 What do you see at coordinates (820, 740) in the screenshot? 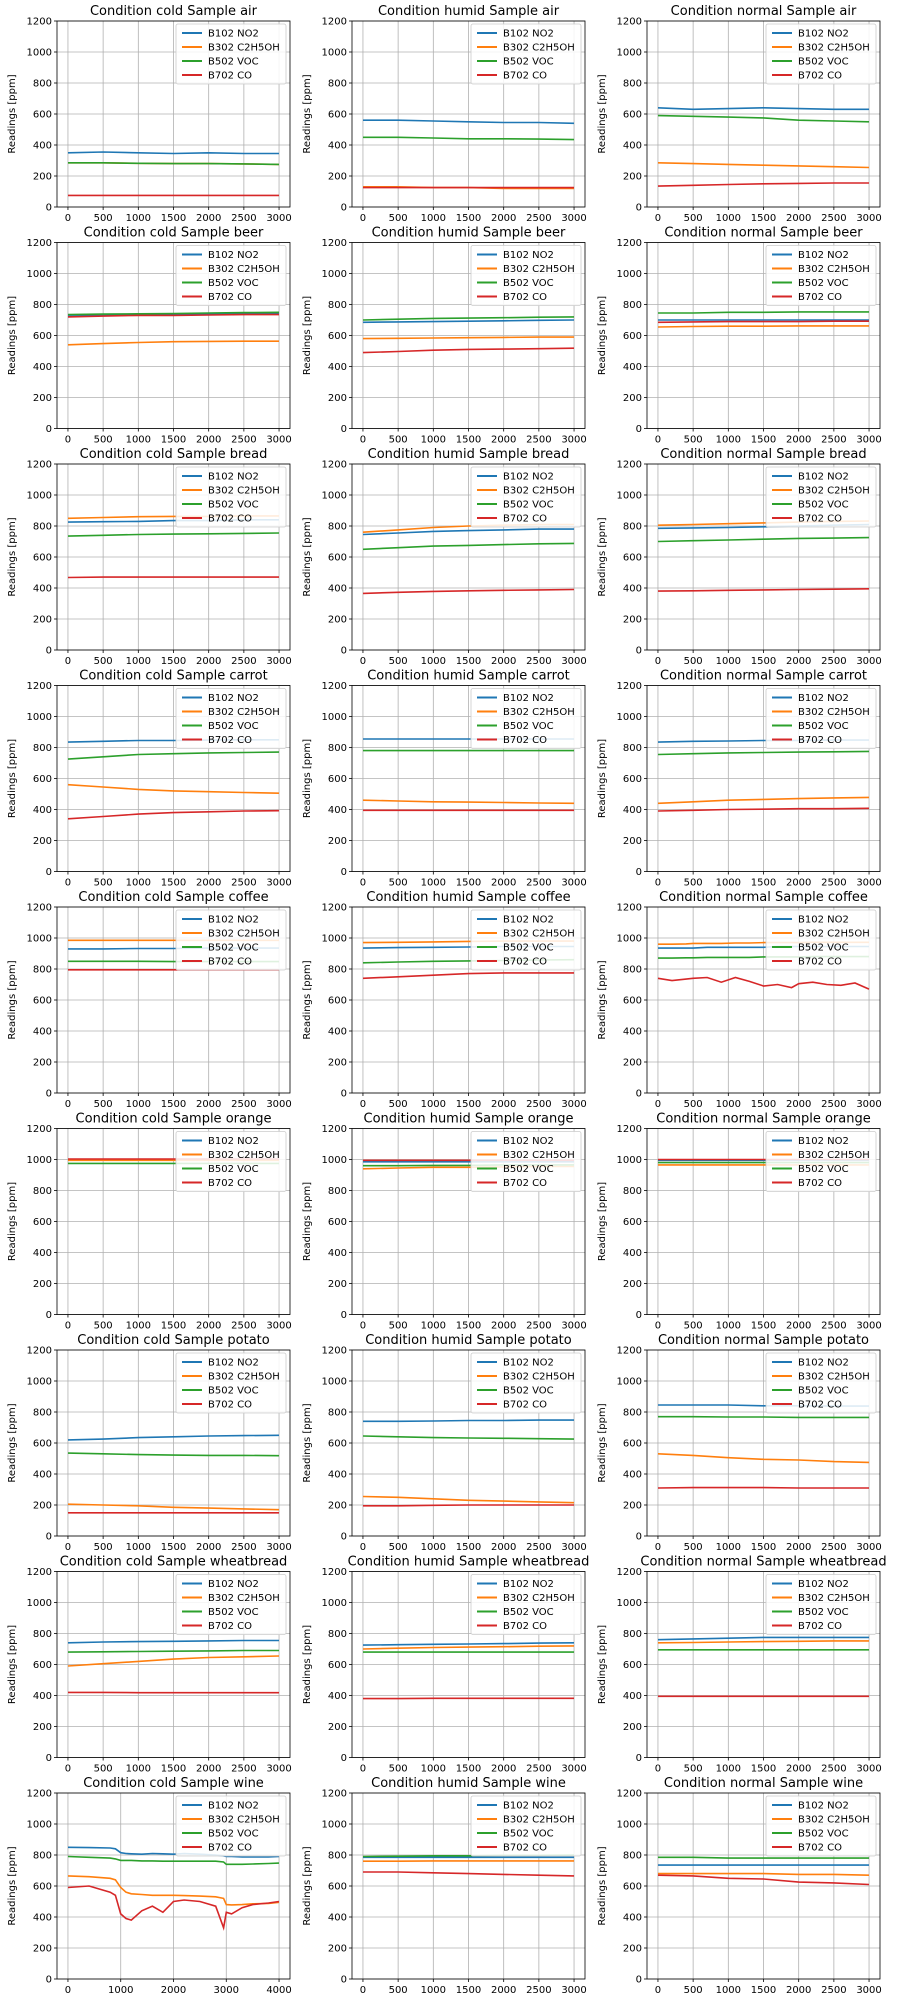
I see `legend-label: B702 CO` at bounding box center [820, 740].